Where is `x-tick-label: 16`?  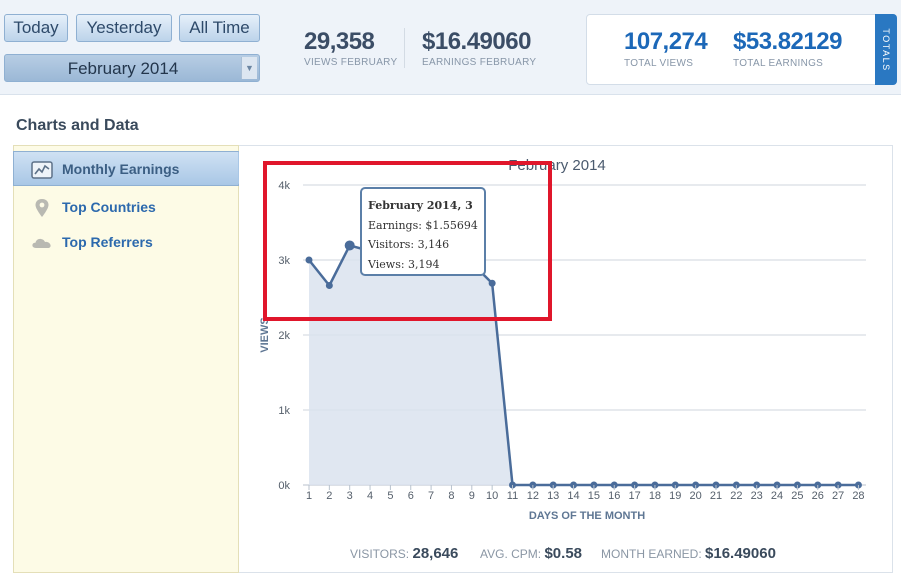 x-tick-label: 16 is located at coordinates (614, 496).